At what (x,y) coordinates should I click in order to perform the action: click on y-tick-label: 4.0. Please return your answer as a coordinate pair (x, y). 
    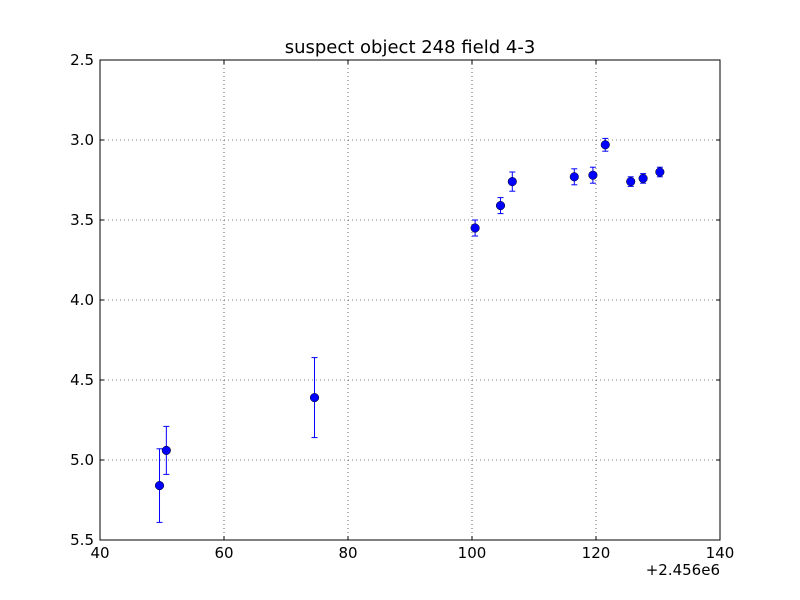
    Looking at the image, I should click on (82, 300).